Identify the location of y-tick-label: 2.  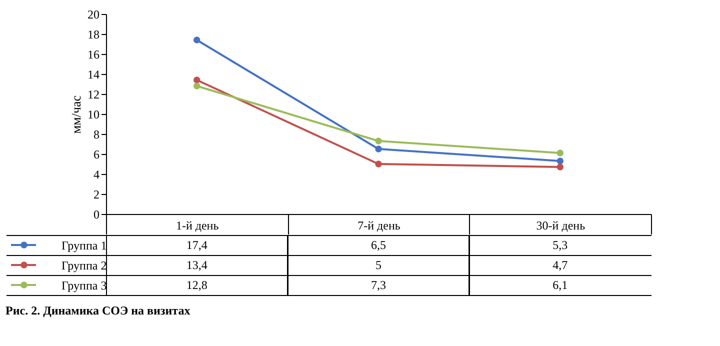
(97, 195).